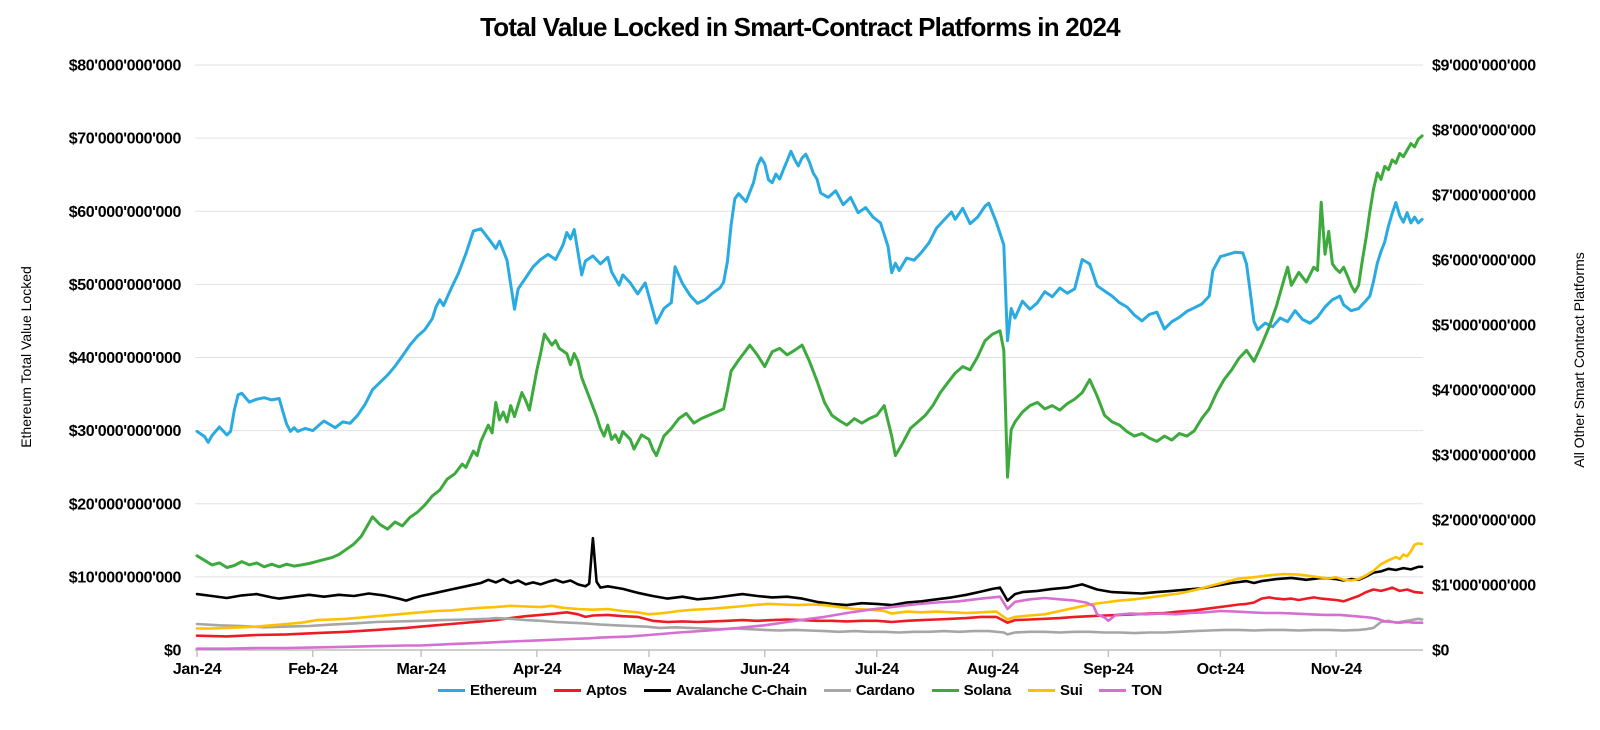 The height and width of the screenshot is (730, 1600). Describe the element at coordinates (945, 690) in the screenshot. I see `solana-line-swatch` at that location.